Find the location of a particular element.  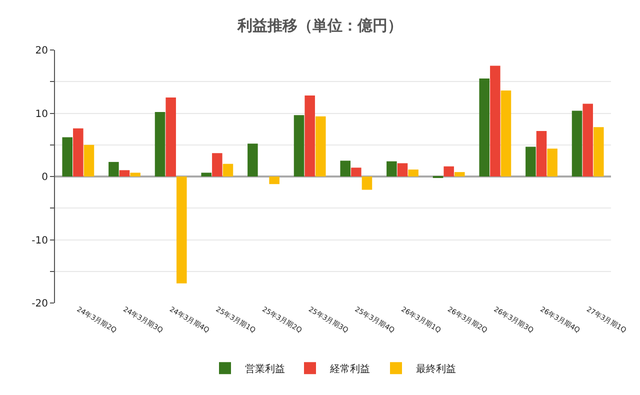

legend-label: 営業利益 is located at coordinates (265, 369).